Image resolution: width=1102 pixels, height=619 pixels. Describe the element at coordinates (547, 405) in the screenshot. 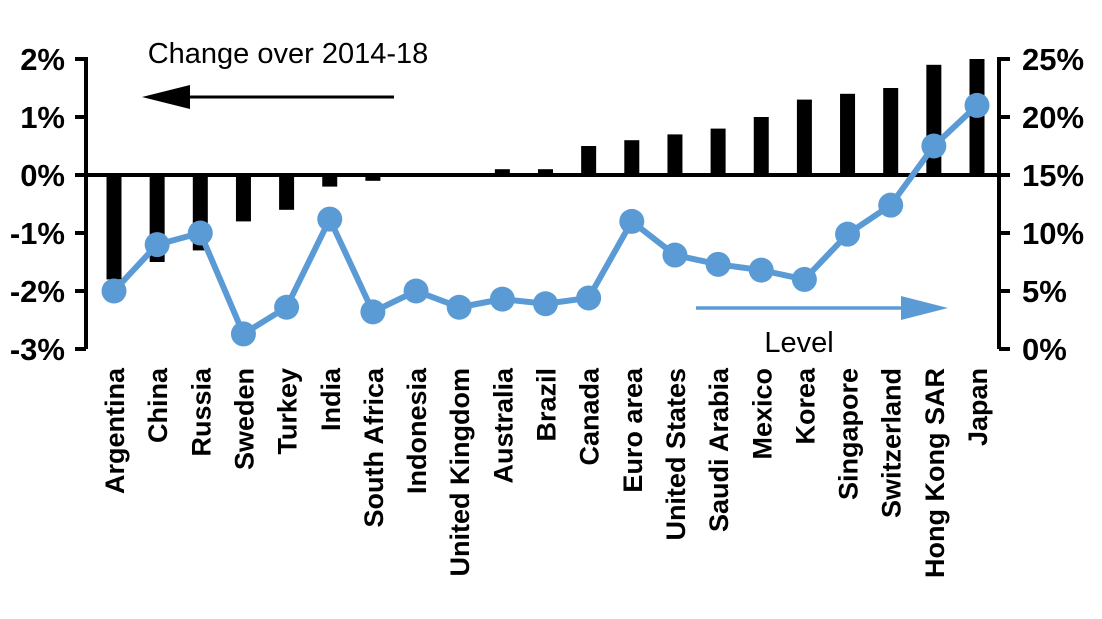

I see `category-label-brazil: Brazil` at that location.